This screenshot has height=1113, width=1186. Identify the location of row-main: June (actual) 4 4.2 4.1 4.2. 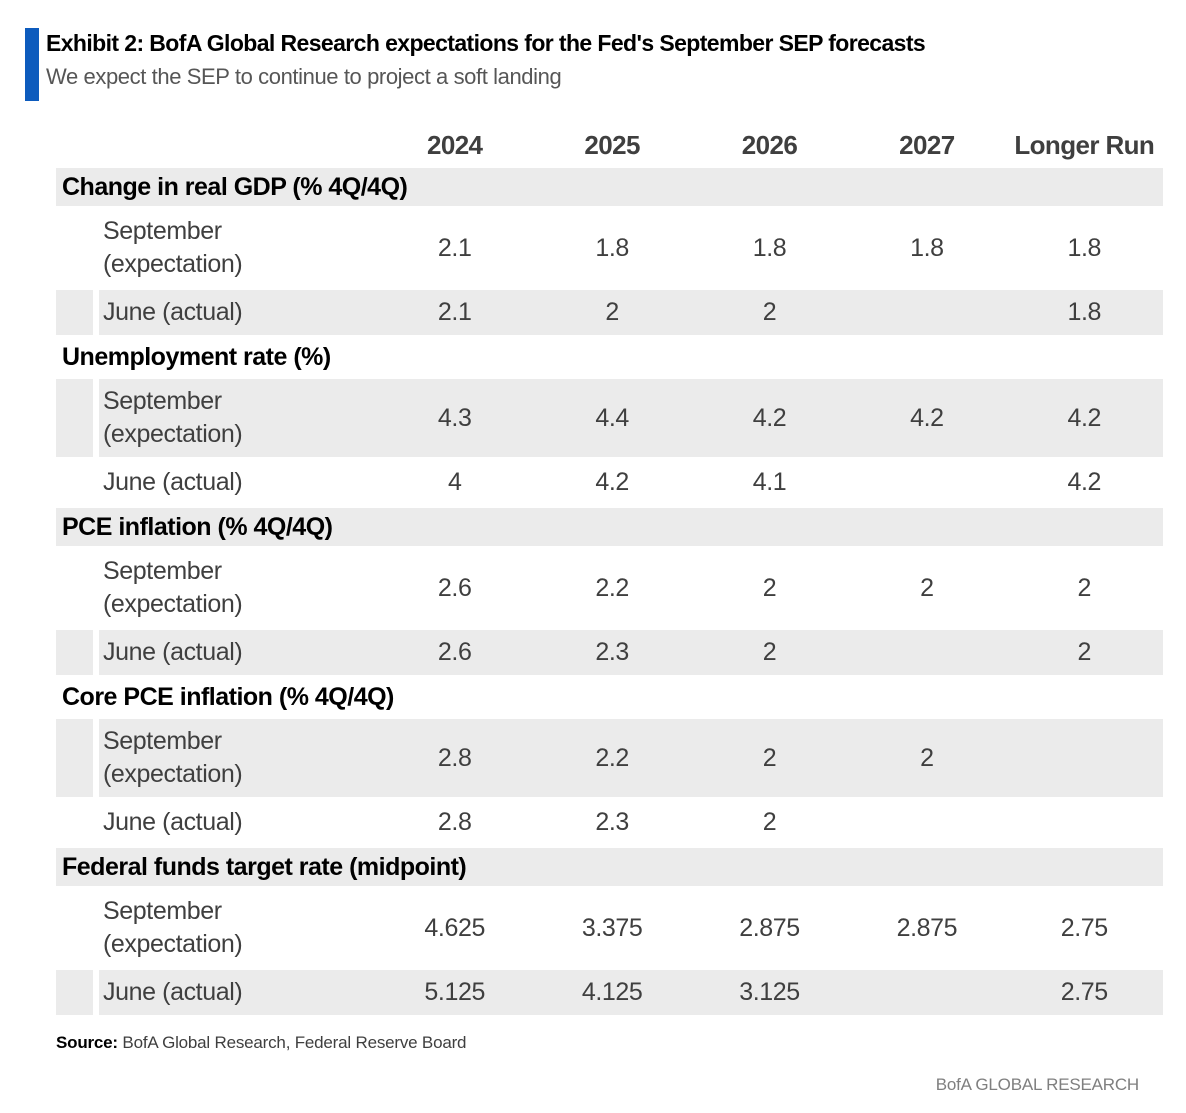
(631, 482).